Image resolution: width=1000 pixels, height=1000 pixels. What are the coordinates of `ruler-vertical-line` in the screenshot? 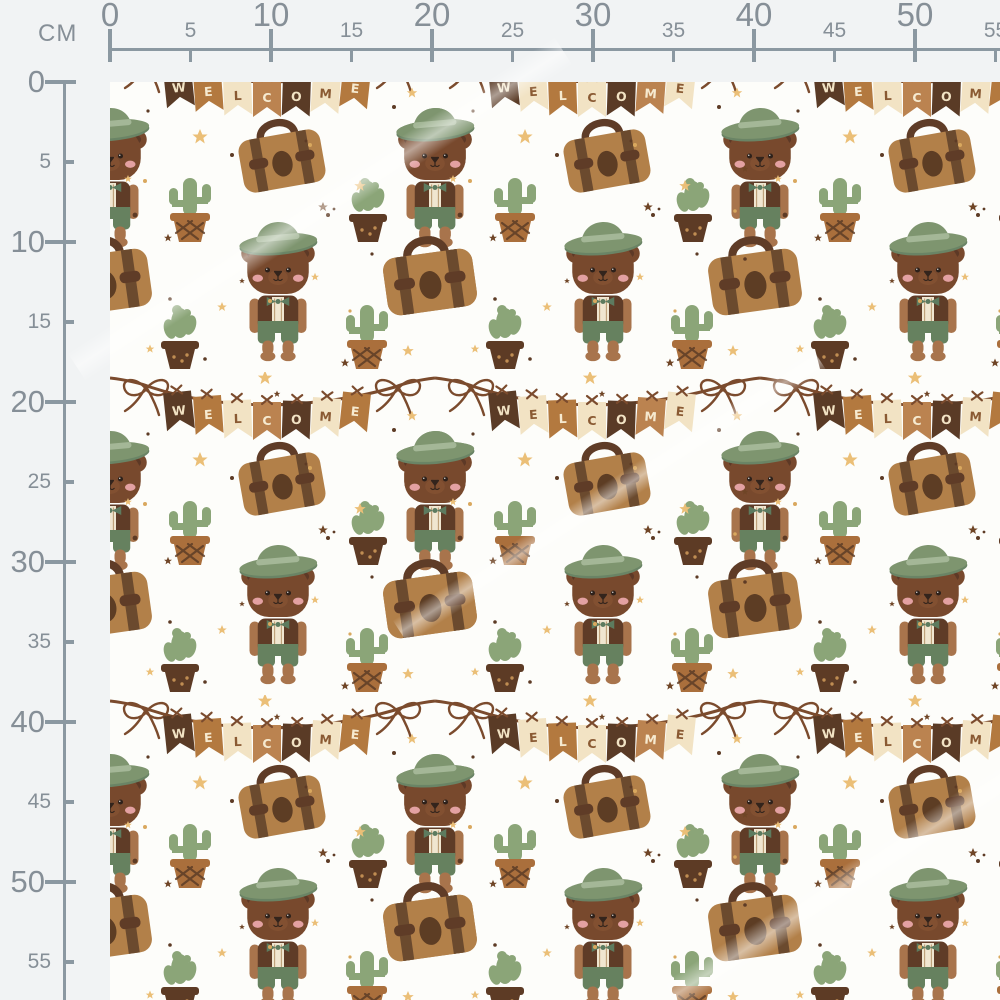 It's located at (64, 540).